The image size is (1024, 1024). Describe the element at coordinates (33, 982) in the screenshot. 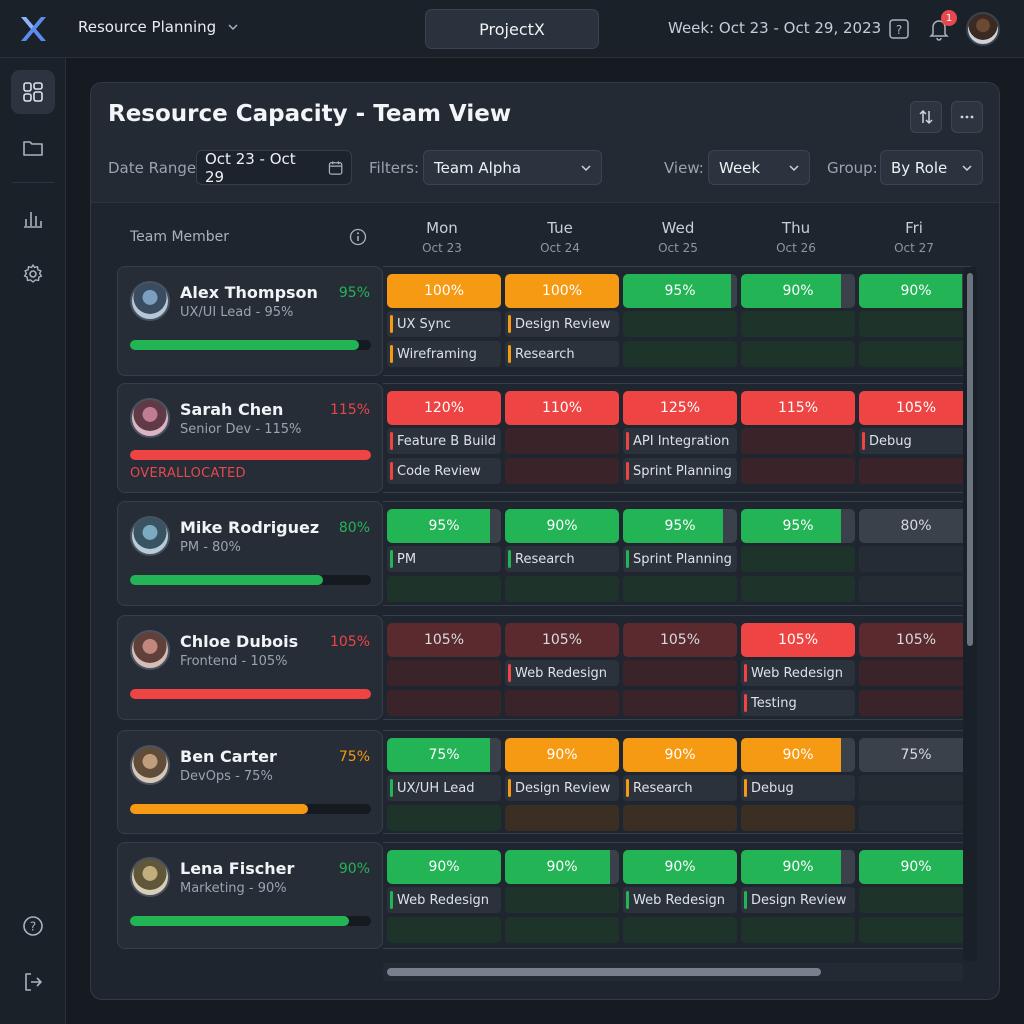

I see `sidebar-item-logout` at that location.